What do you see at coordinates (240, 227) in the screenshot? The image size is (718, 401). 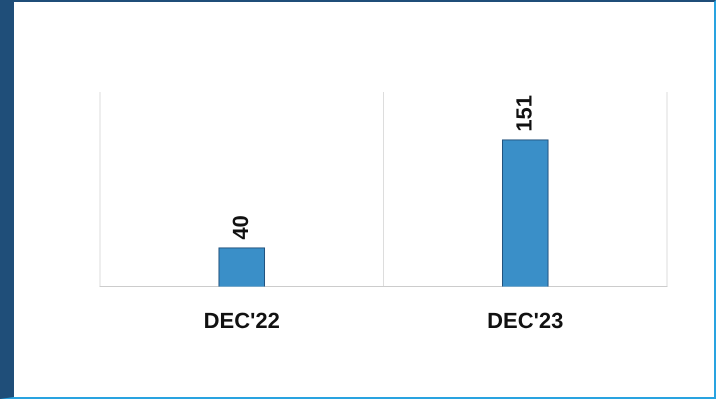 I see `data-label: 40` at bounding box center [240, 227].